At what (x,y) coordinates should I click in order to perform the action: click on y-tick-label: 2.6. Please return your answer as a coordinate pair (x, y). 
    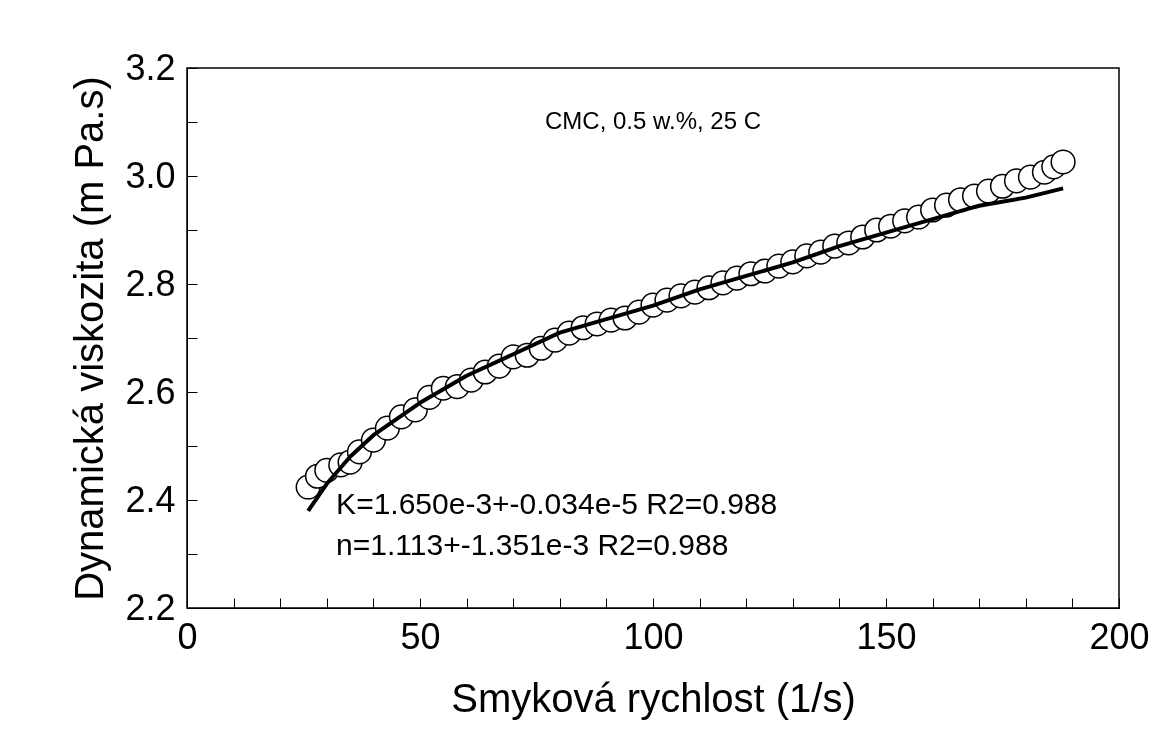
    Looking at the image, I should click on (150, 391).